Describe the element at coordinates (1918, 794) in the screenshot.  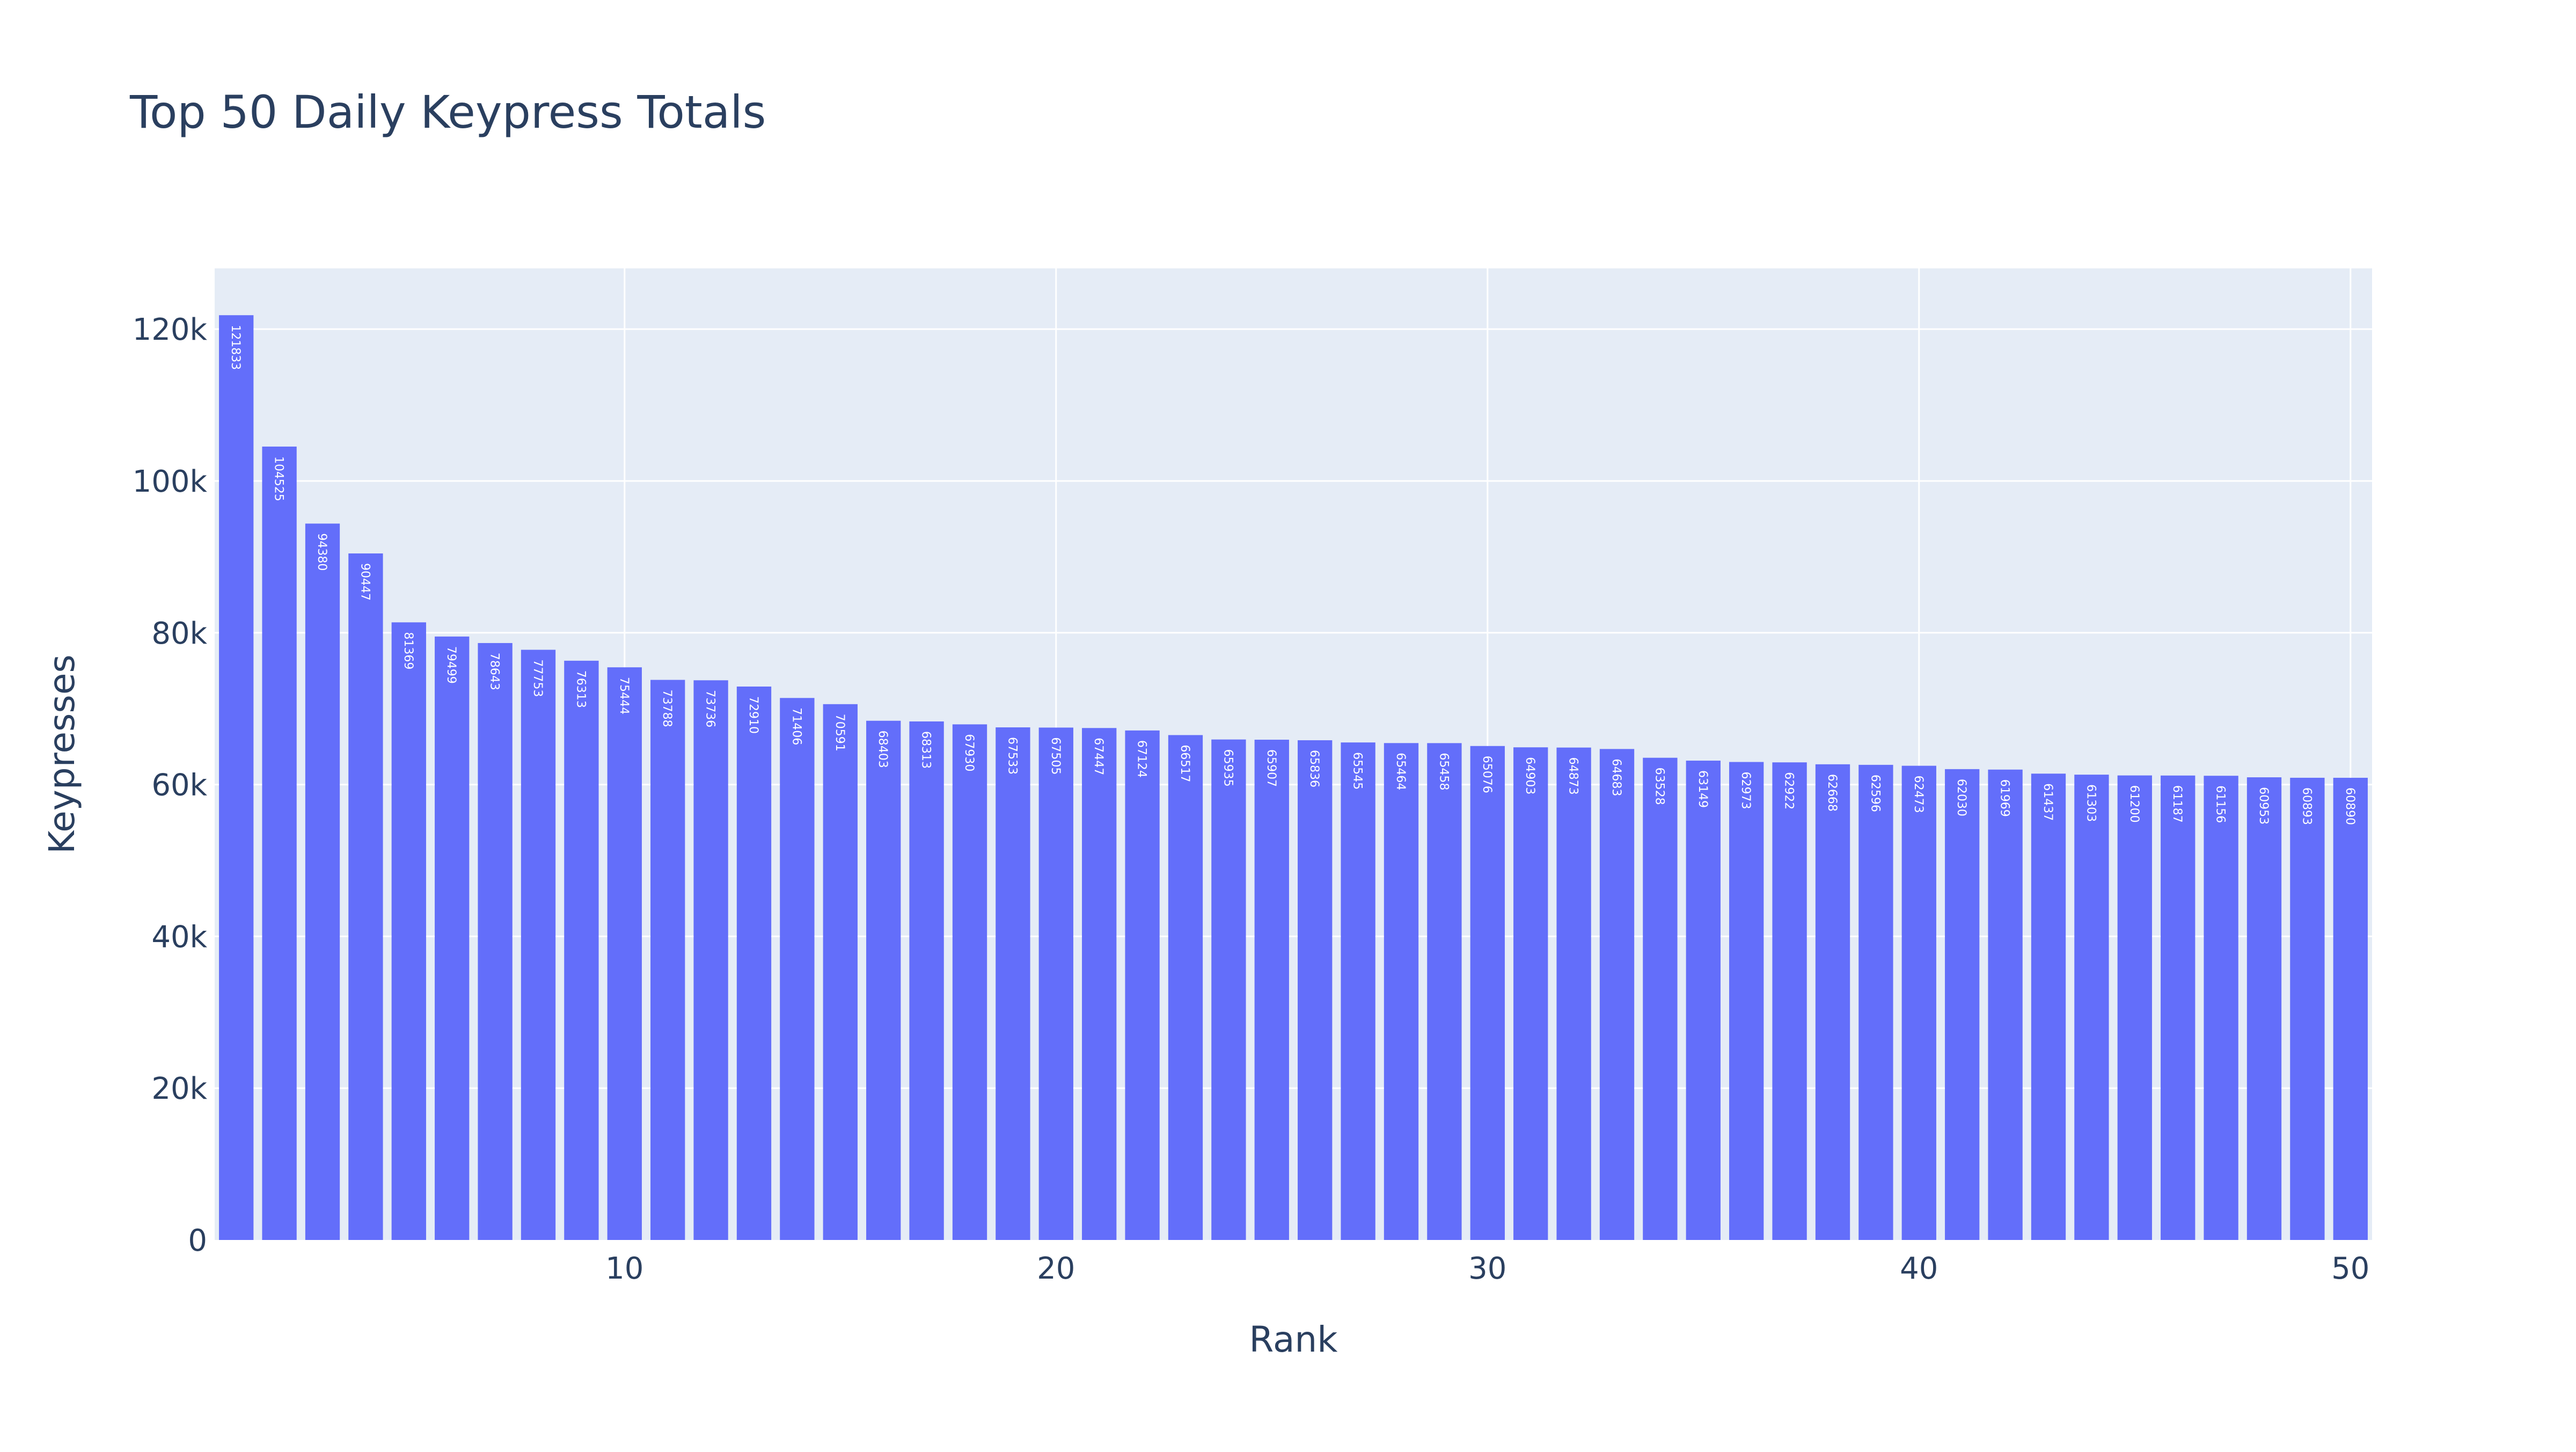
I see `bar-value-label: 62473` at that location.